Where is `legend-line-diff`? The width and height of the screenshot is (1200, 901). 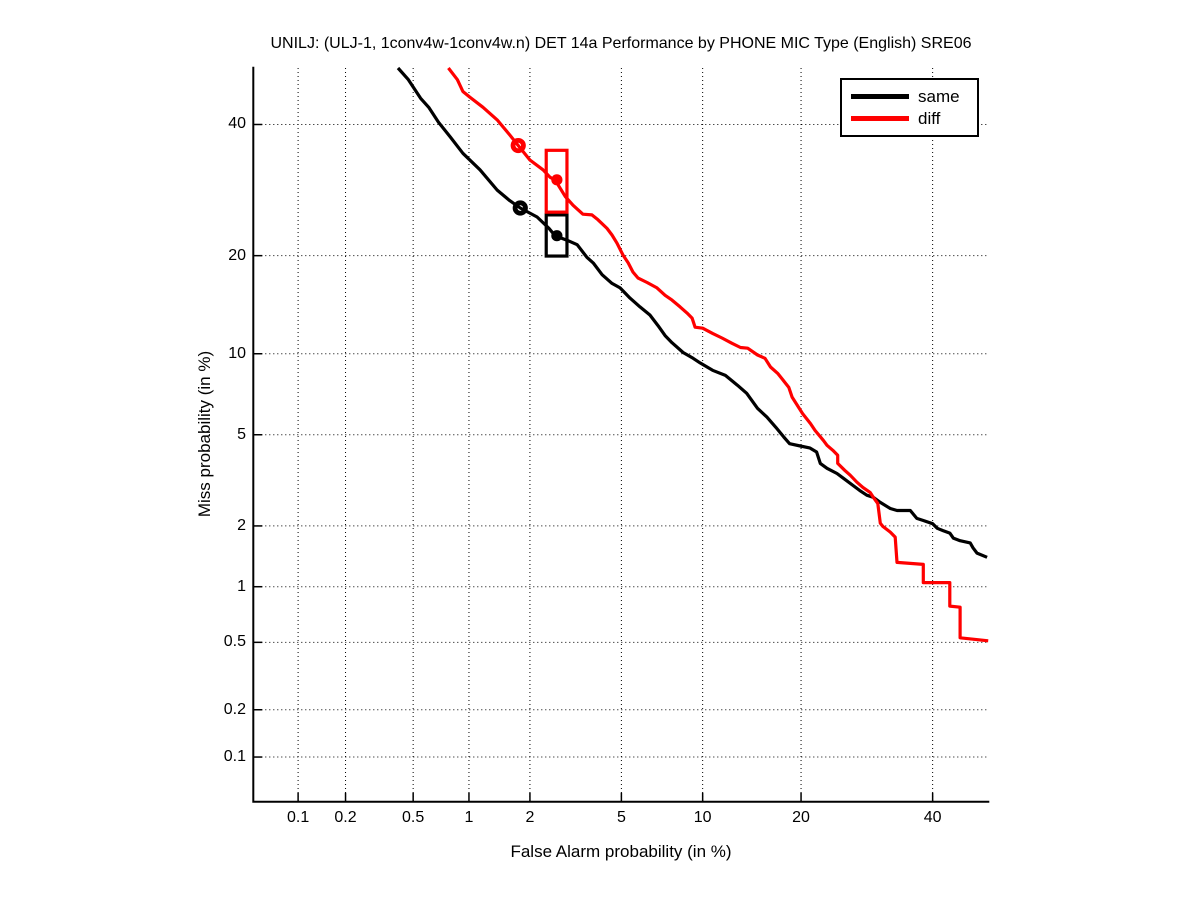
legend-line-diff is located at coordinates (880, 119).